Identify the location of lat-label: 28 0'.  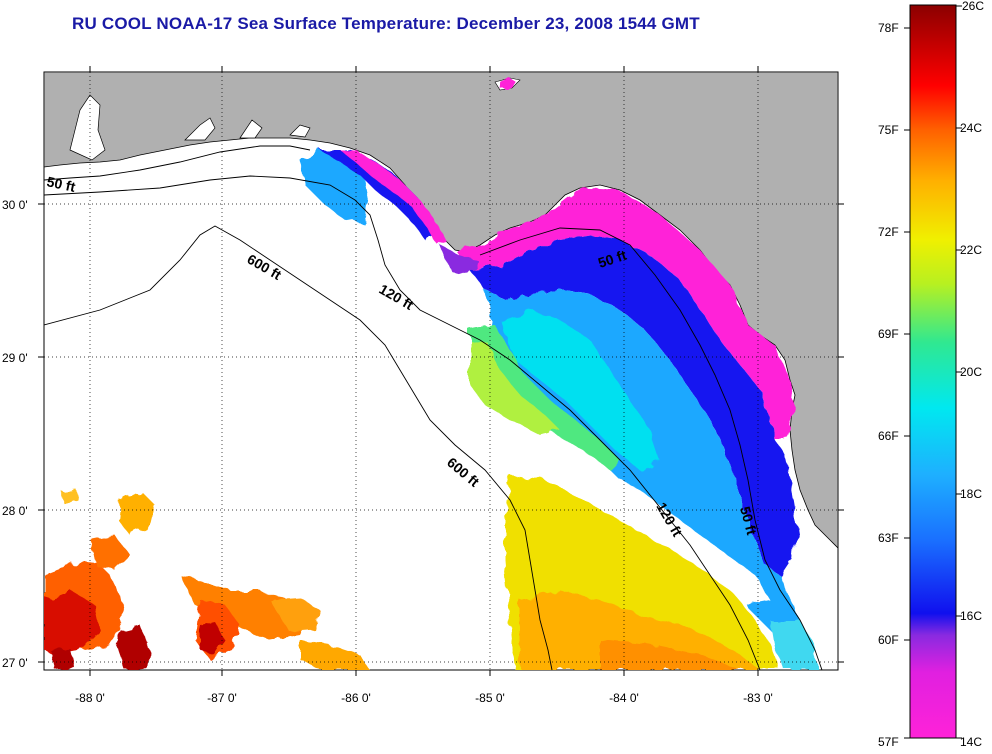
(15, 511).